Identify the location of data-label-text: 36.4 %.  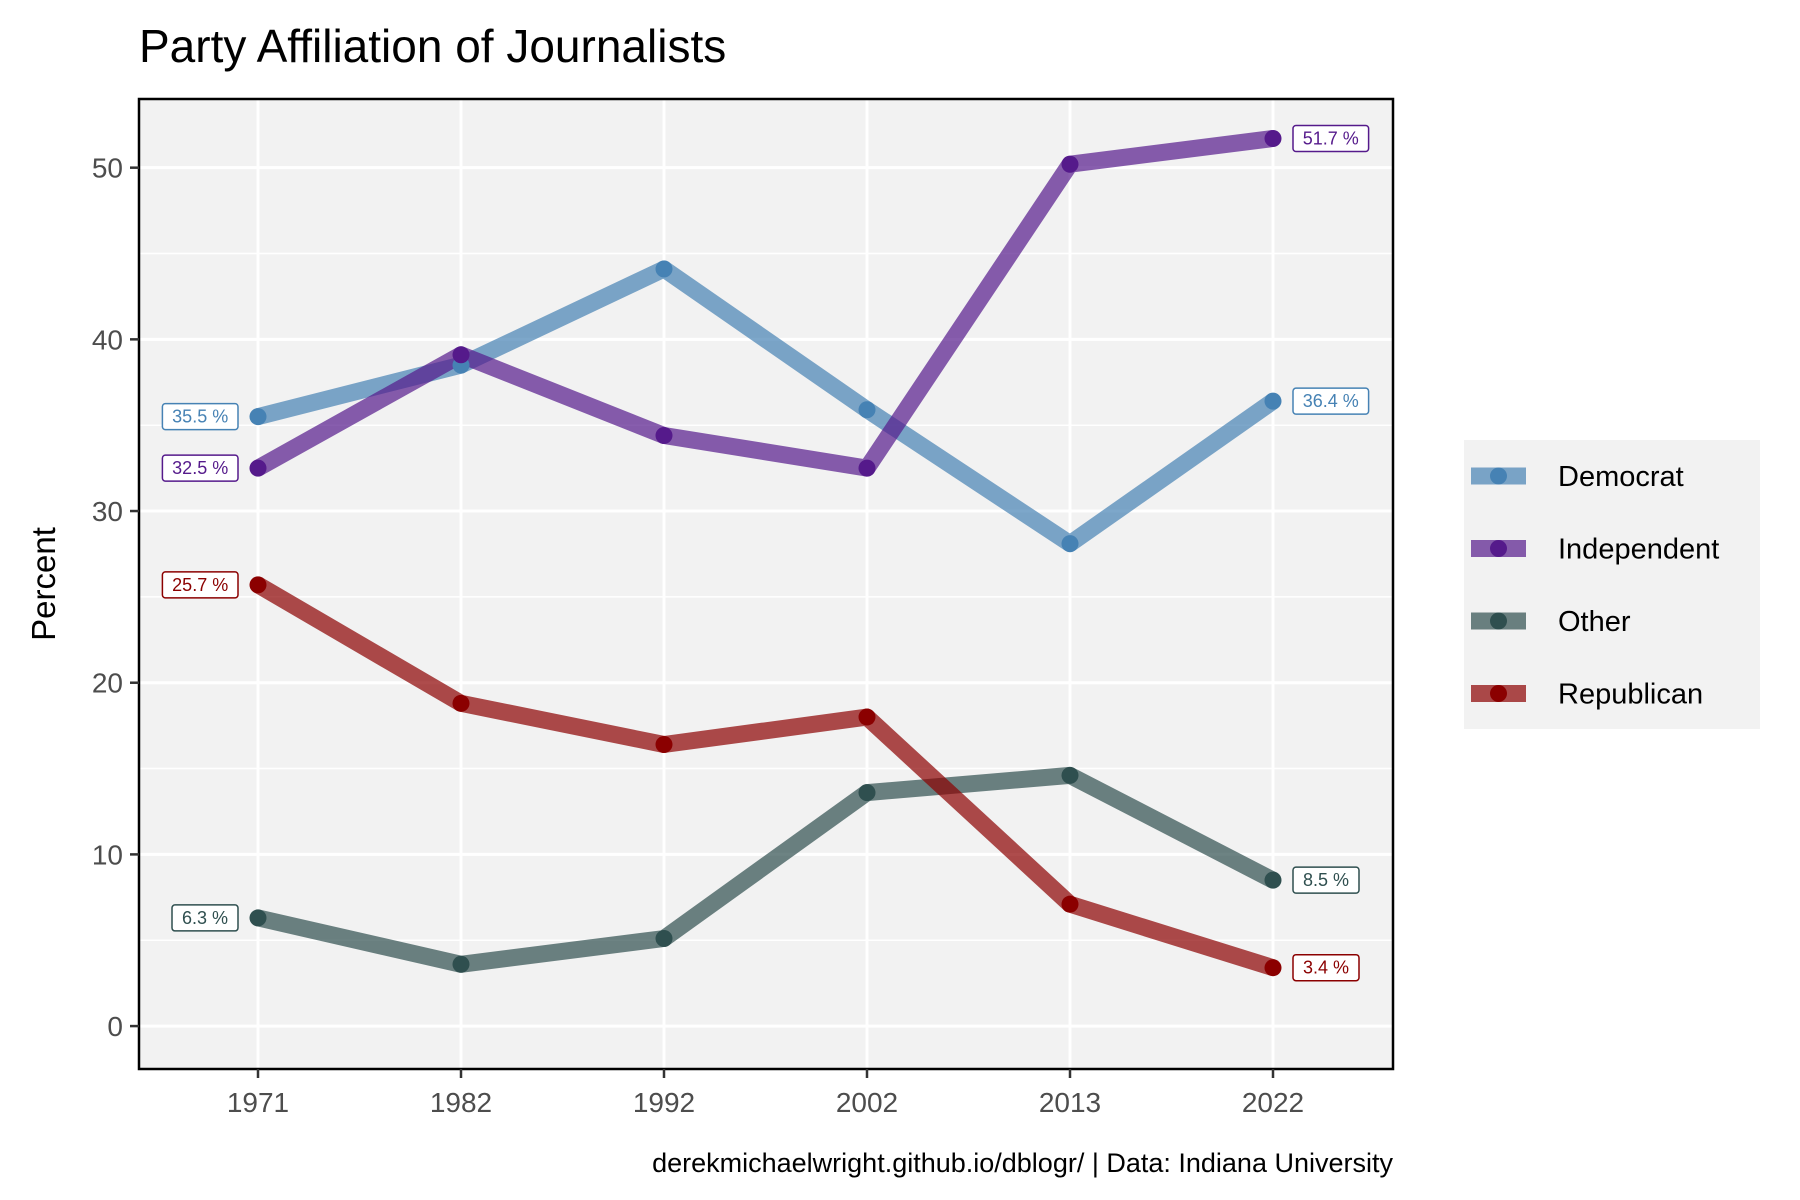
(1331, 401).